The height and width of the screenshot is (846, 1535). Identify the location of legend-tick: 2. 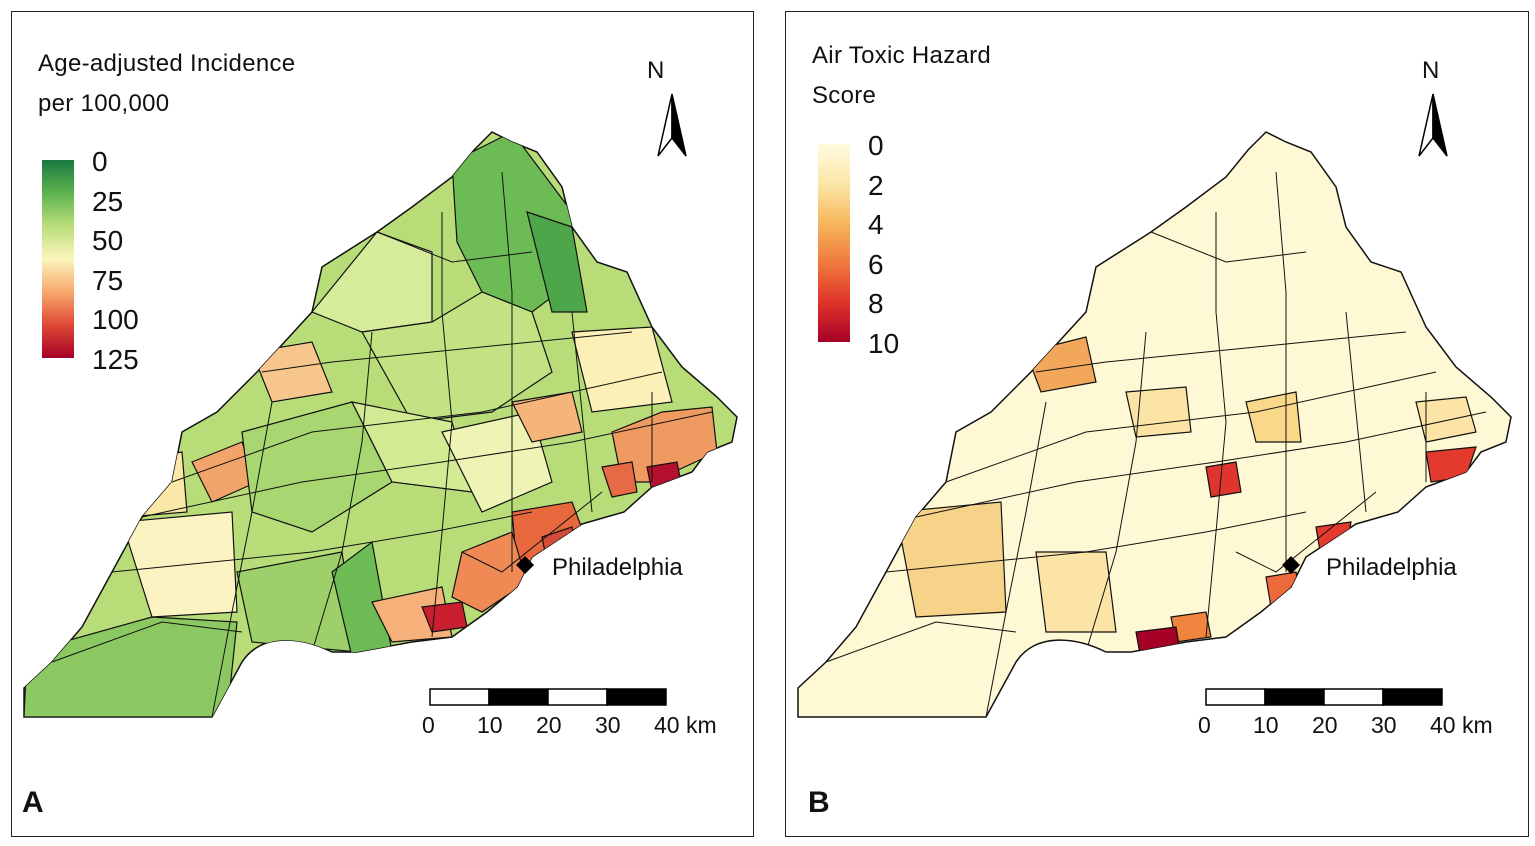
(876, 185).